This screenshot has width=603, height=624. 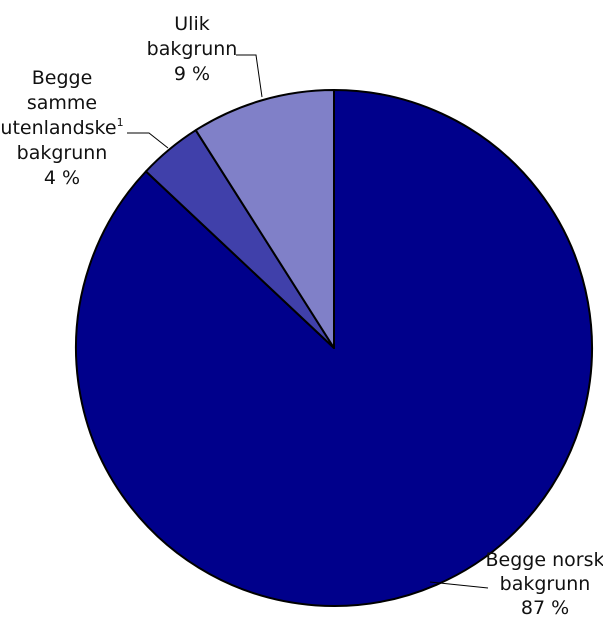 I want to click on pie-slice-ulik-bakgrunn, so click(x=264, y=219).